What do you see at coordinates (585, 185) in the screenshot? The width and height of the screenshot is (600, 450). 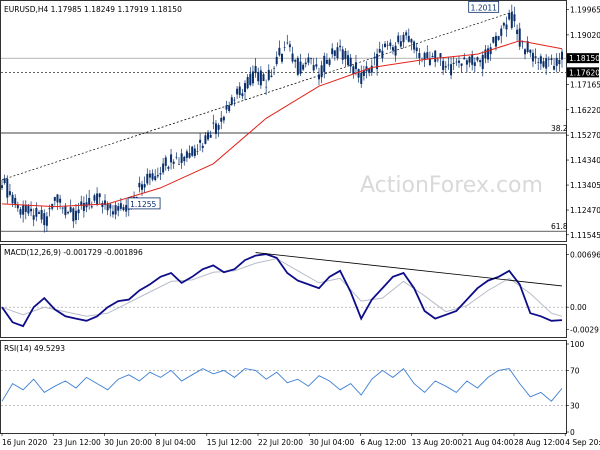 I see `price-tick-8: 1.13405` at bounding box center [585, 185].